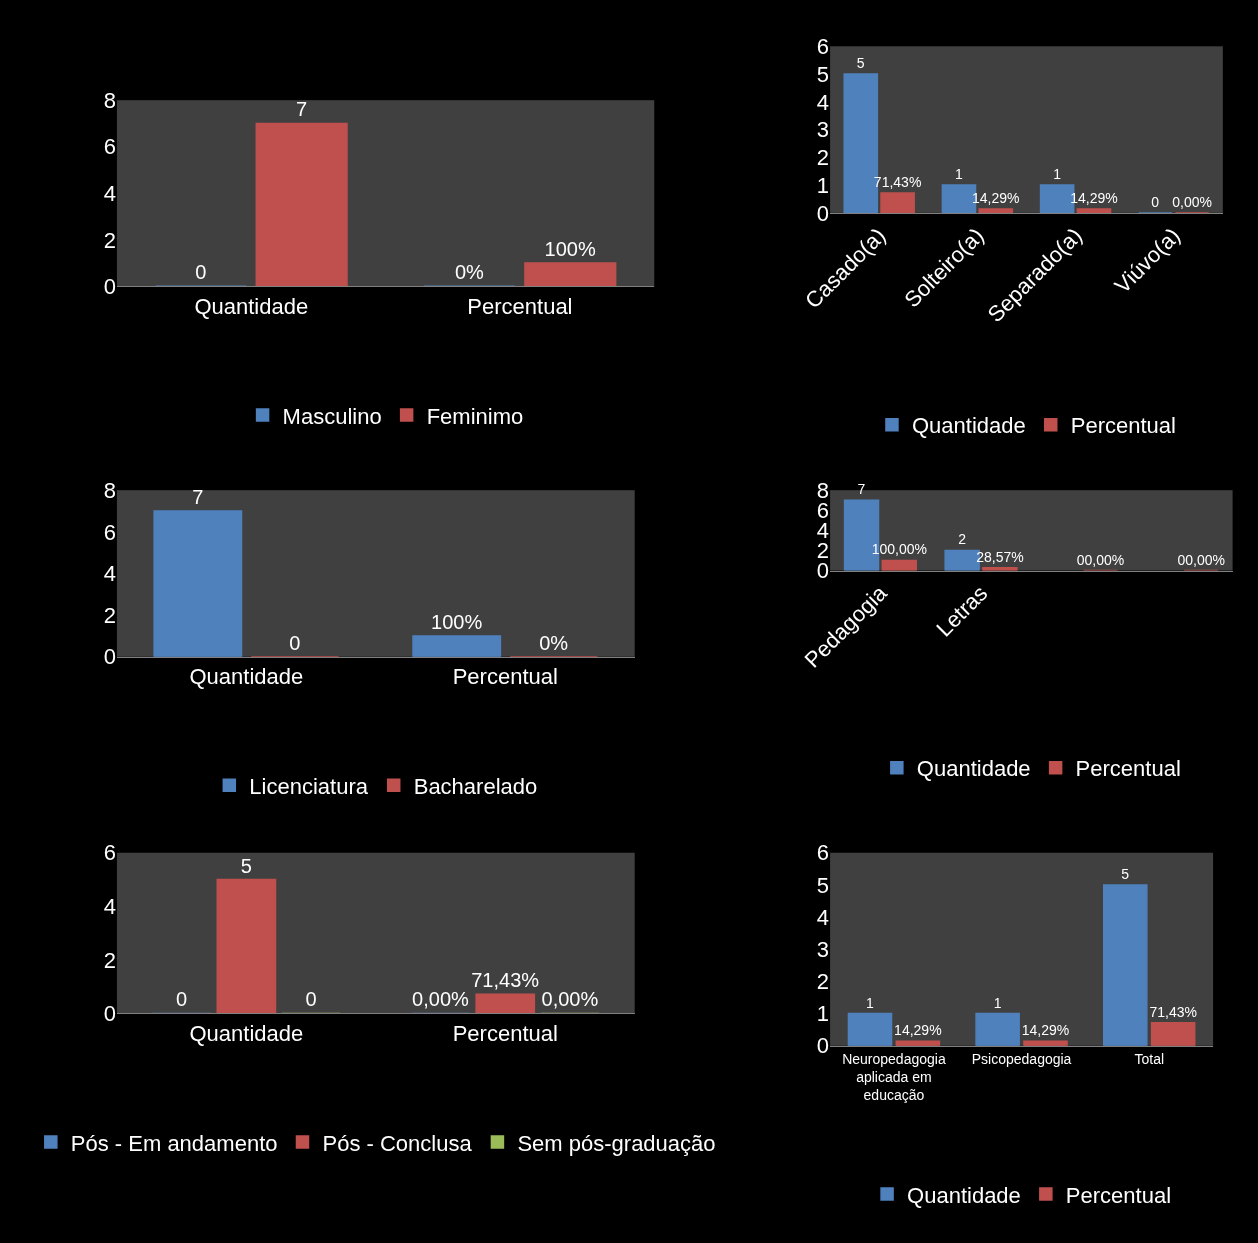 This screenshot has width=1258, height=1243. I want to click on x-tick-label: Total, so click(1149, 1058).